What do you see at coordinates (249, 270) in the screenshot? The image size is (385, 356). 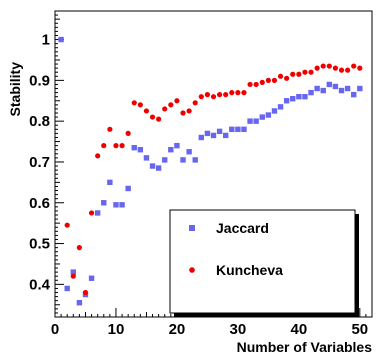 I see `legend-label-kuncheva: Kuncheva` at bounding box center [249, 270].